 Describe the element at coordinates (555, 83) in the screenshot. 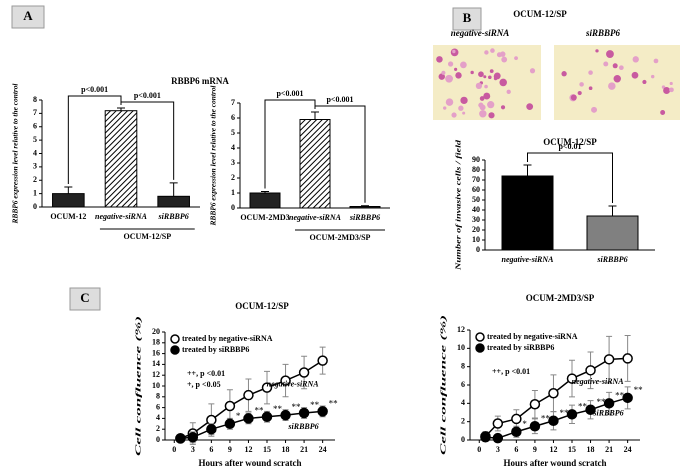

I see `micrograph-cells` at that location.